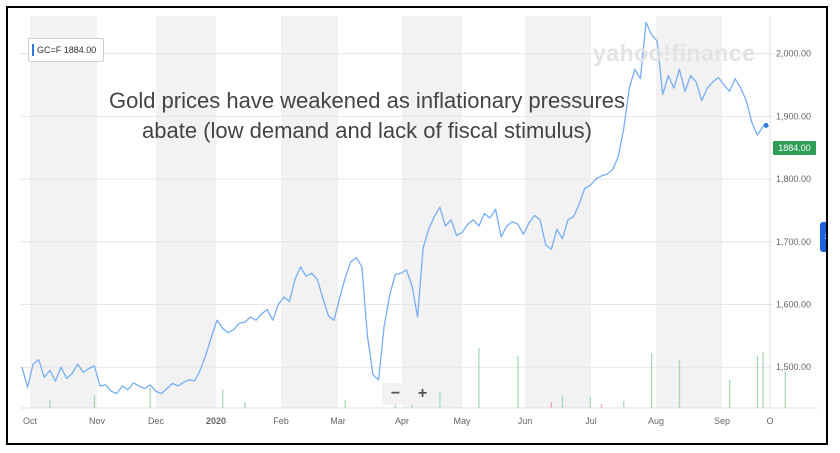  What do you see at coordinates (722, 421) in the screenshot?
I see `x-tick-label: Sep` at bounding box center [722, 421].